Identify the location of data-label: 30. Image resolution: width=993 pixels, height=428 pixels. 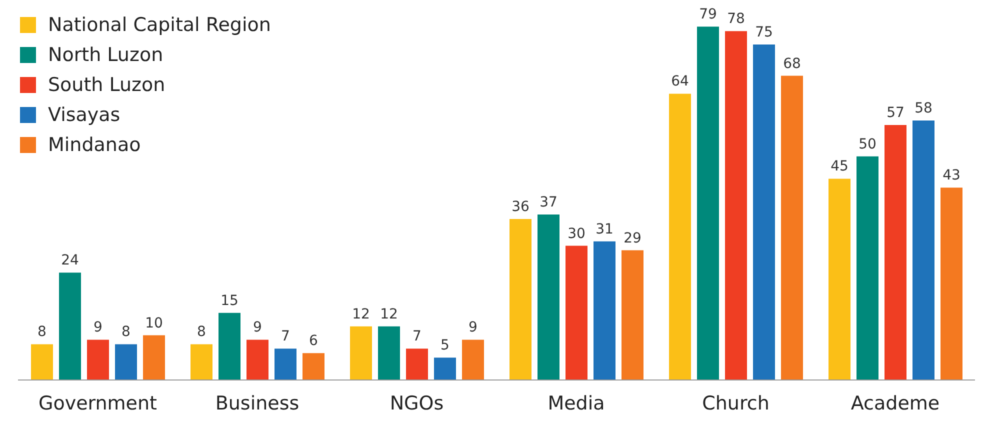
(577, 234).